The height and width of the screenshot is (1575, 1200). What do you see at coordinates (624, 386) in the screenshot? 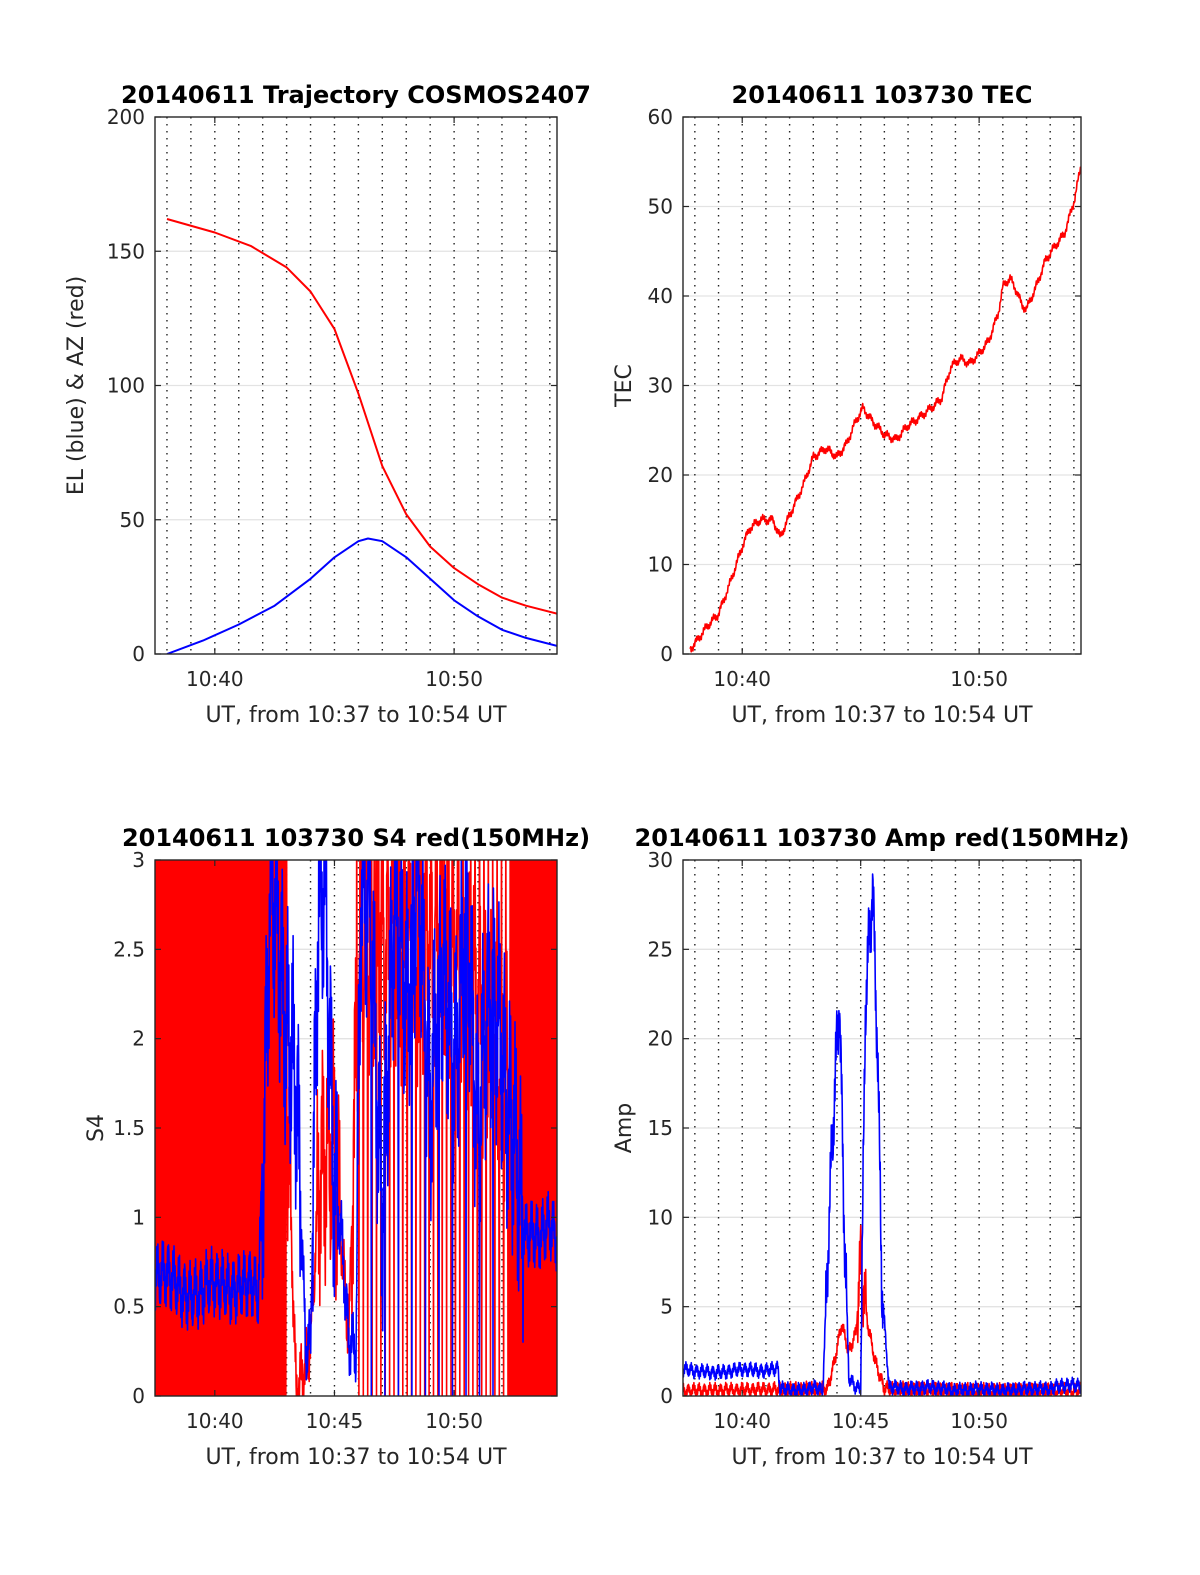
I see `tec-y-label: TEC` at bounding box center [624, 386].